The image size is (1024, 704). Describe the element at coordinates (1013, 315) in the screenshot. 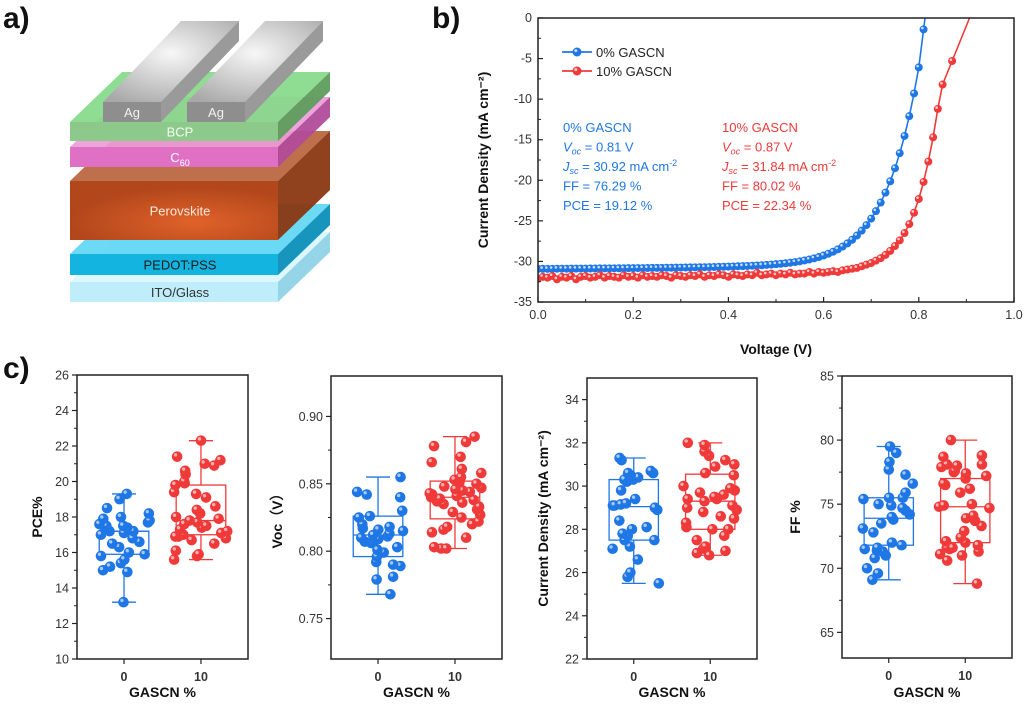

I see `x-tick-label: 1.0` at that location.